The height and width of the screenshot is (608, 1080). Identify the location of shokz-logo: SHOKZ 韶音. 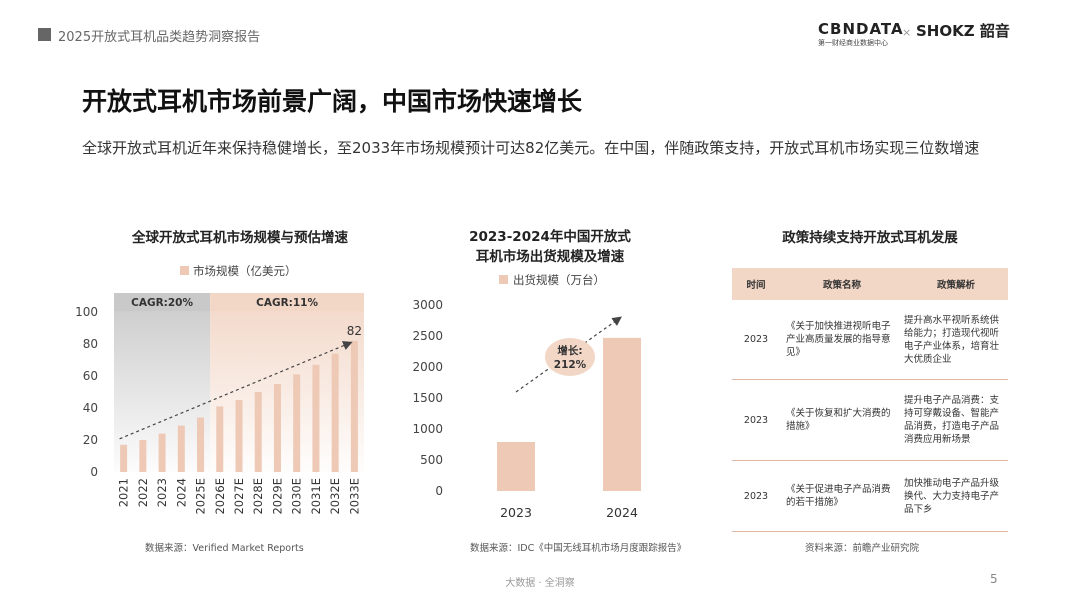
(963, 31).